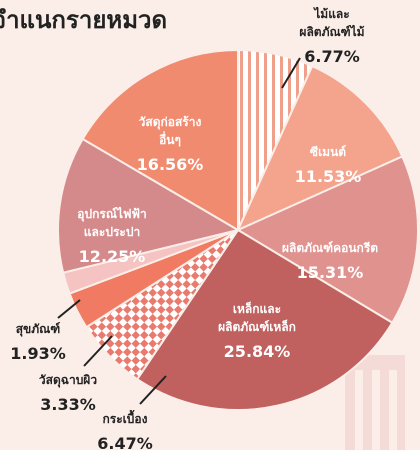  I want to click on slice-label: สุขภัณฑ์, so click(38, 329).